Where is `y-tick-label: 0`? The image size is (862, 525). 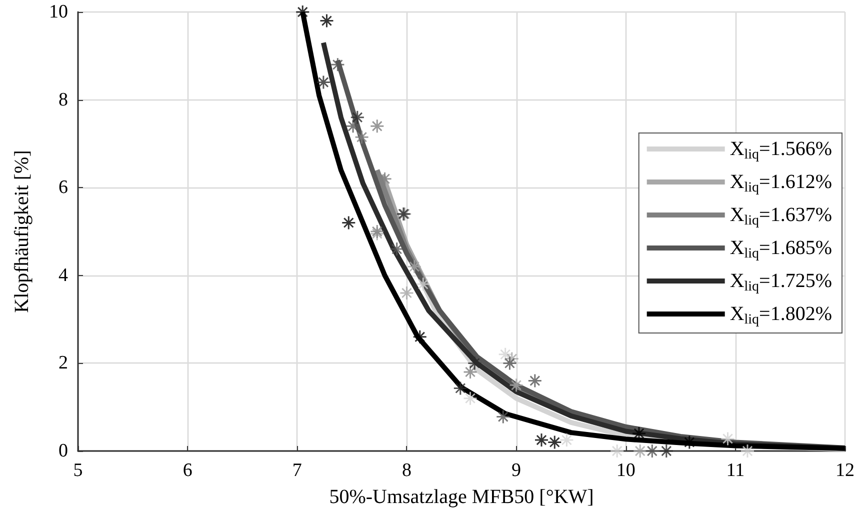
y-tick-label: 0 is located at coordinates (63, 451).